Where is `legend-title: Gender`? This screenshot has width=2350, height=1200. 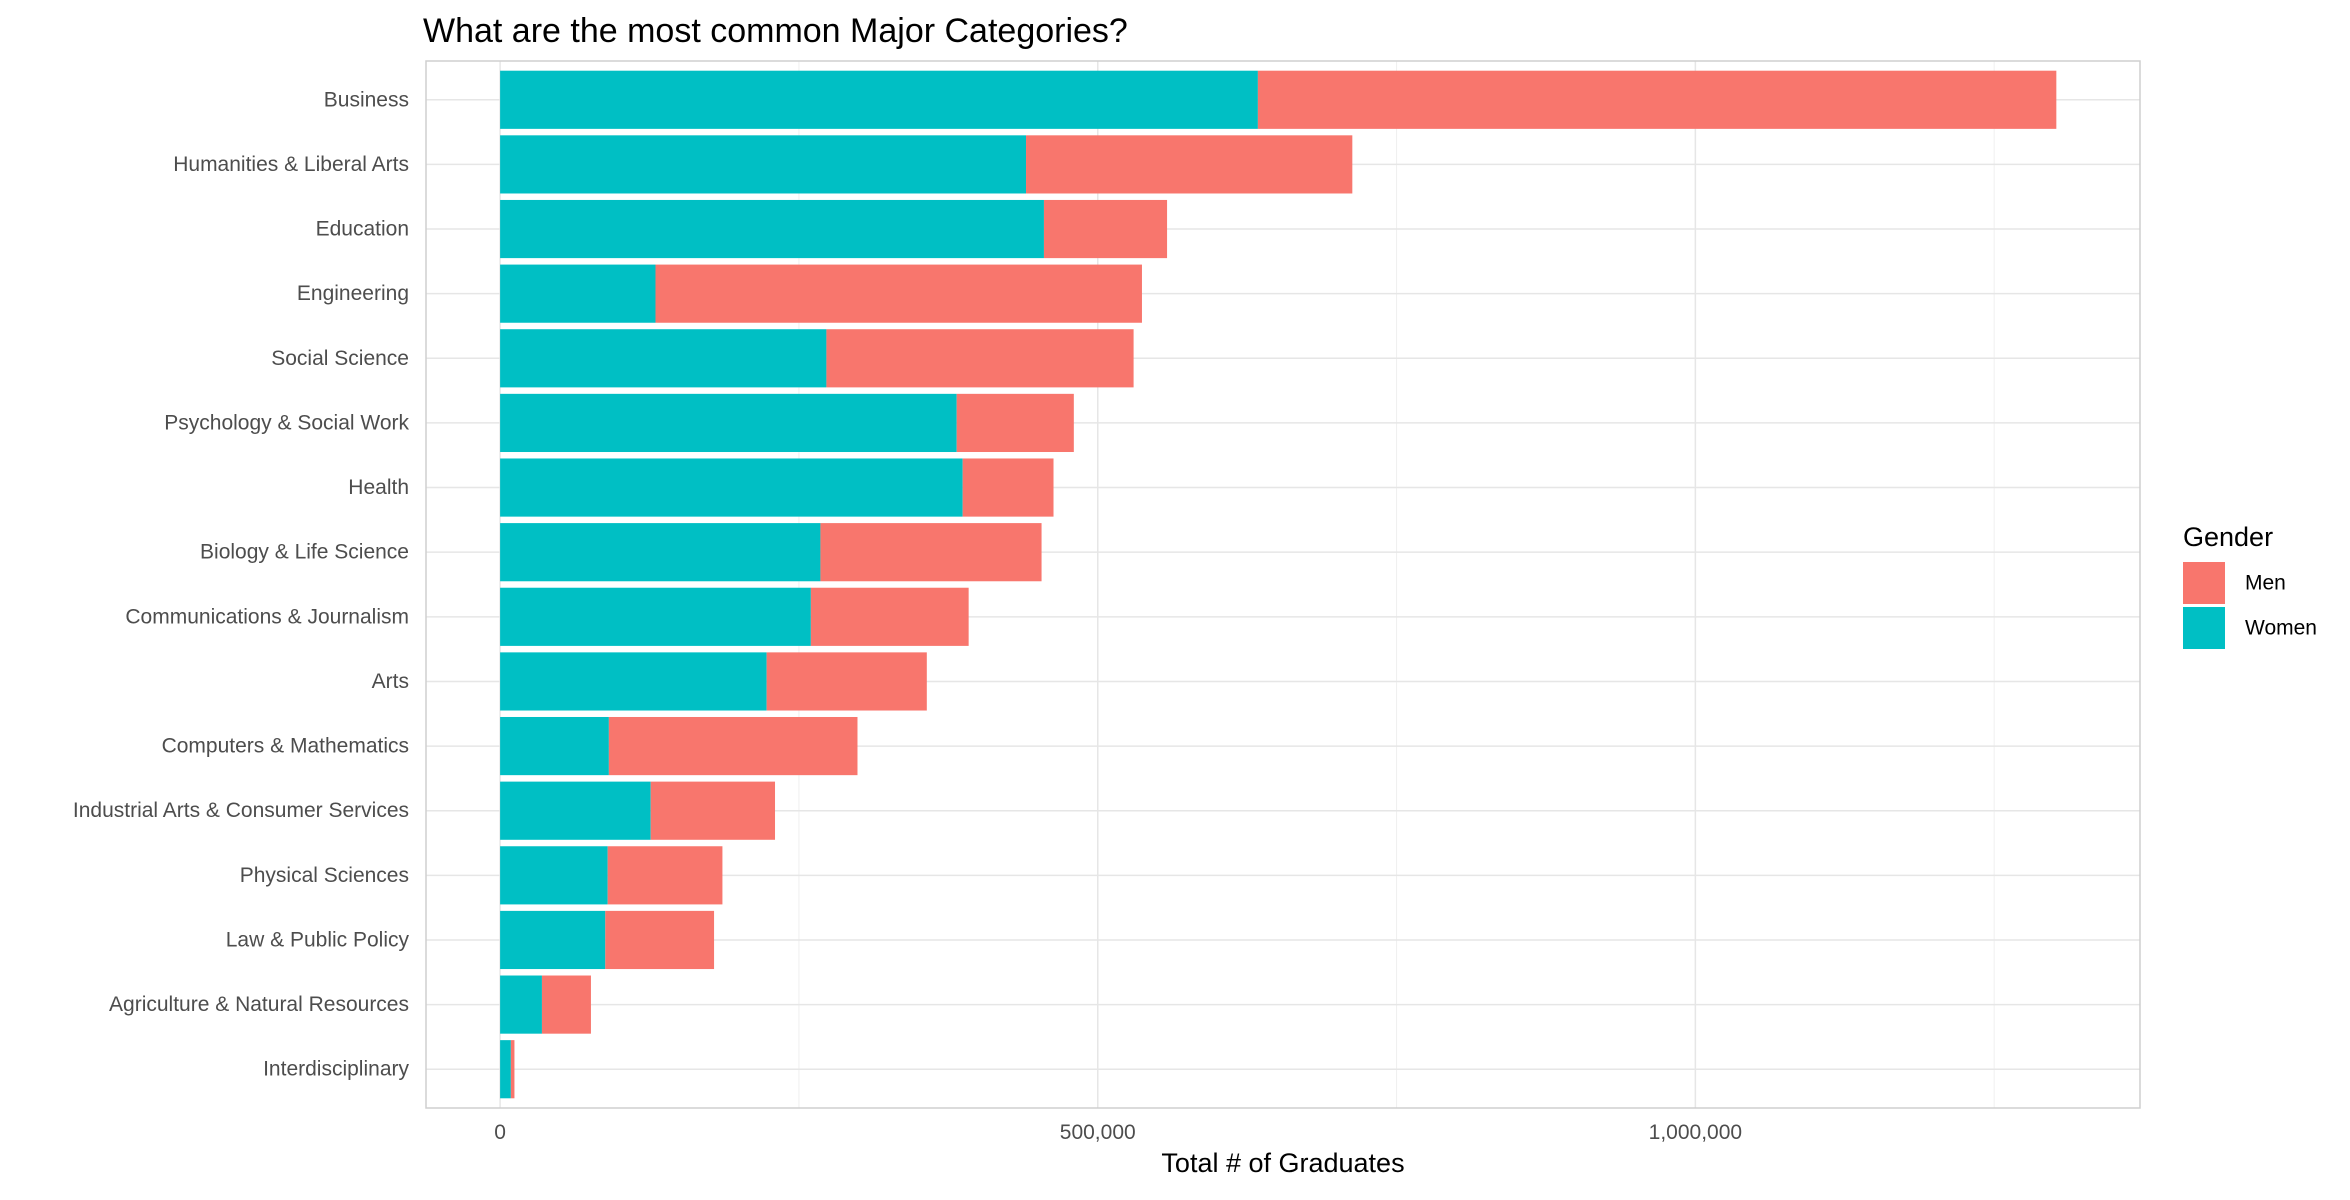 legend-title: Gender is located at coordinates (2228, 537).